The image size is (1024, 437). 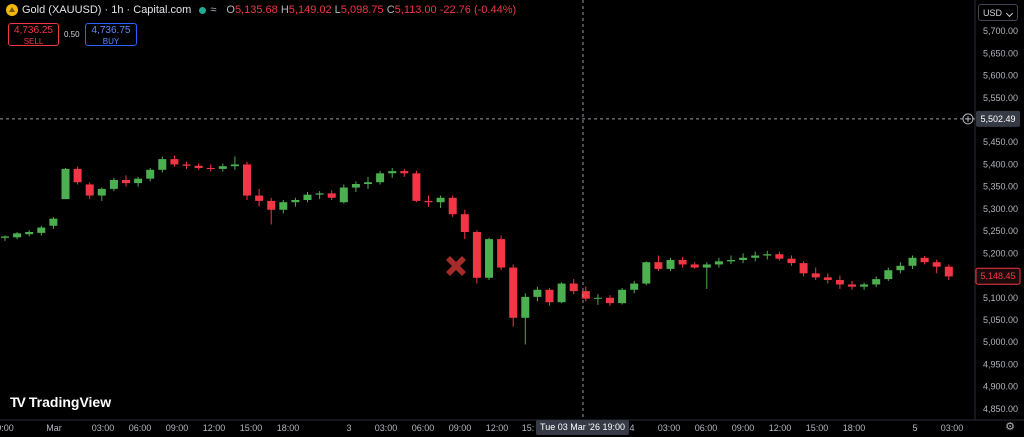 I want to click on crosshair-price-box, so click(x=998, y=118).